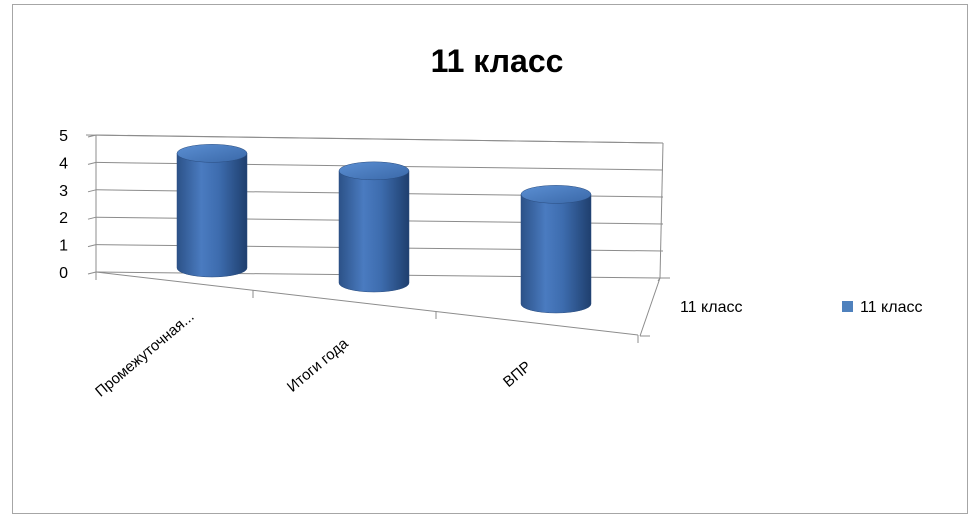 The width and height of the screenshot is (973, 519). I want to click on y-tick-label: 4, so click(63, 163).